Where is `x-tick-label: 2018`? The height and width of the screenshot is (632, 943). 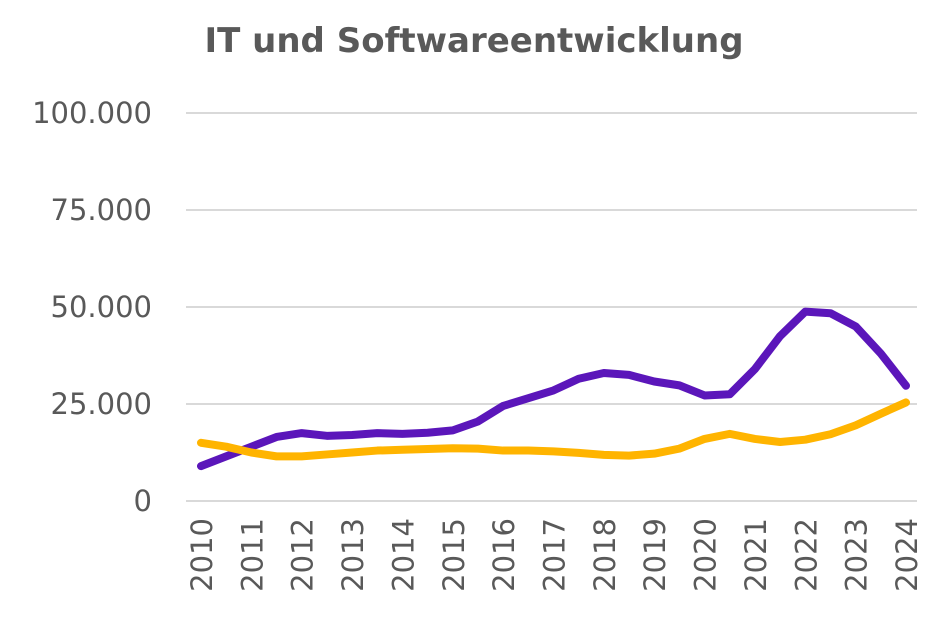 x-tick-label: 2018 is located at coordinates (605, 555).